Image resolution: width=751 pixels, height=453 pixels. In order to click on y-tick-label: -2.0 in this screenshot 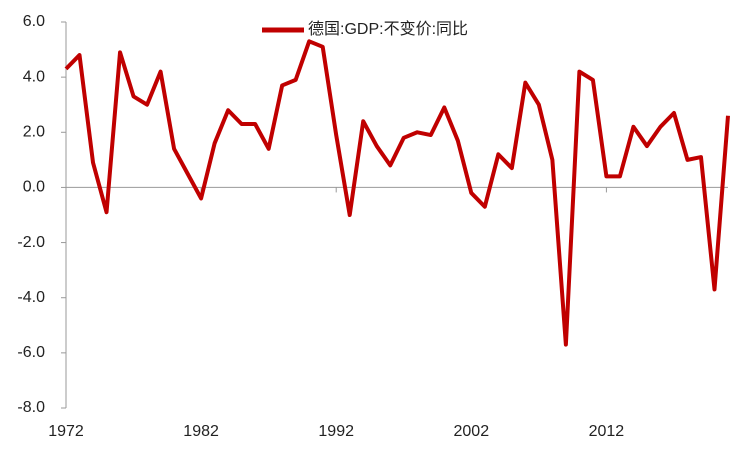, I will do `click(31, 242)`.